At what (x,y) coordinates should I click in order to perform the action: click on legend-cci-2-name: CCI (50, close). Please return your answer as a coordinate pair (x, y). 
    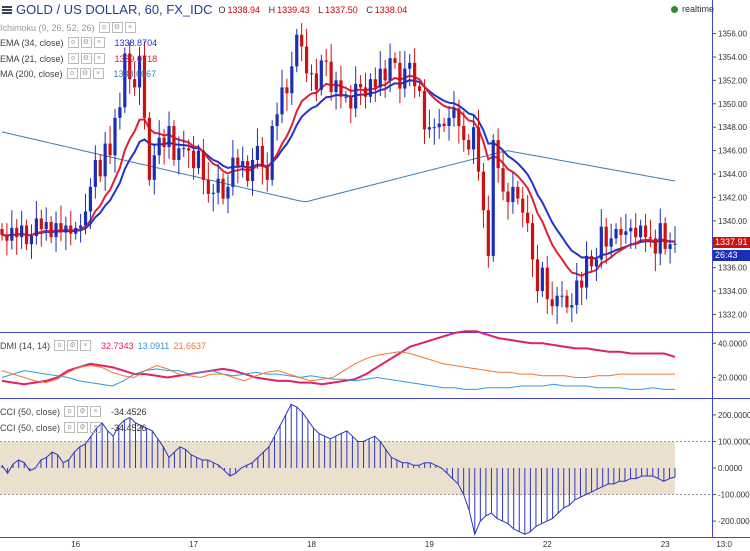
    Looking at the image, I should click on (30, 427).